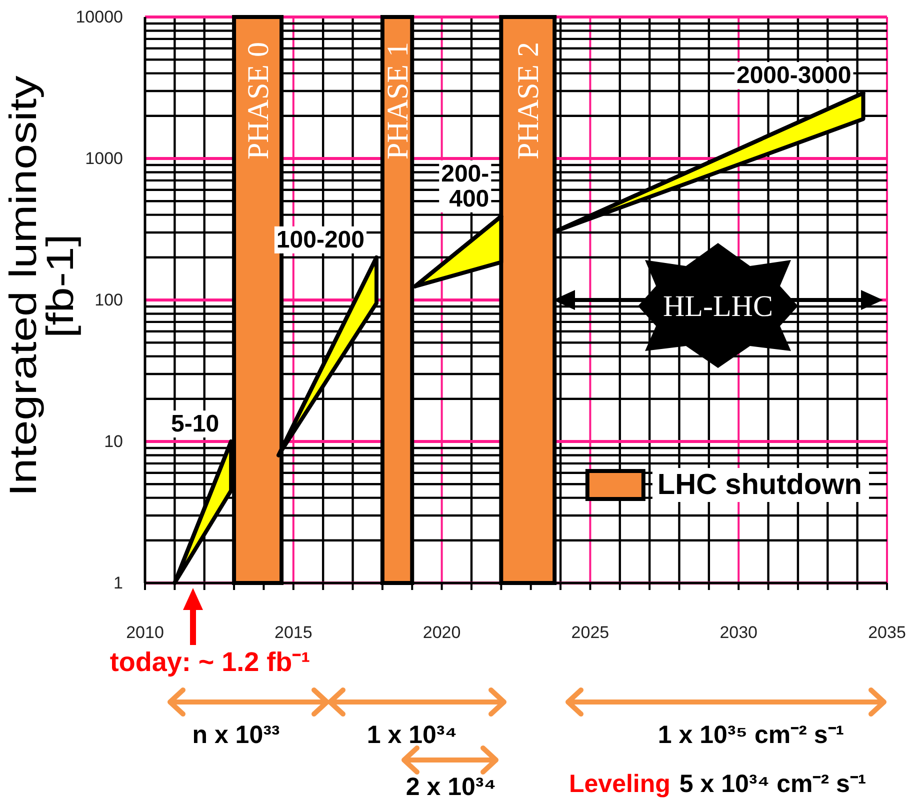  What do you see at coordinates (320, 240) in the screenshot?
I see `data-label: 100-200` at bounding box center [320, 240].